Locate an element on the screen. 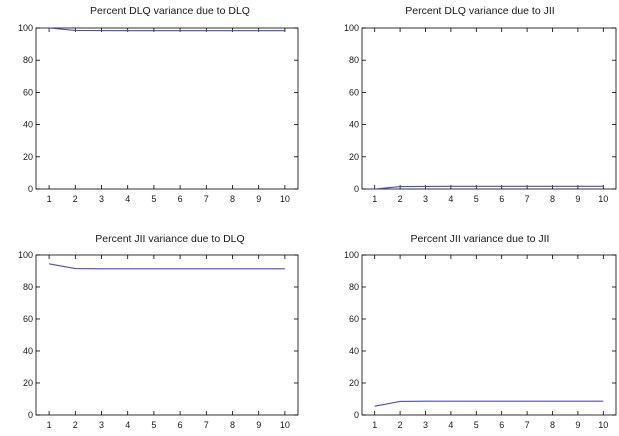 The width and height of the screenshot is (619, 436). panel-title: Percent JII variance due to JII is located at coordinates (480, 239).